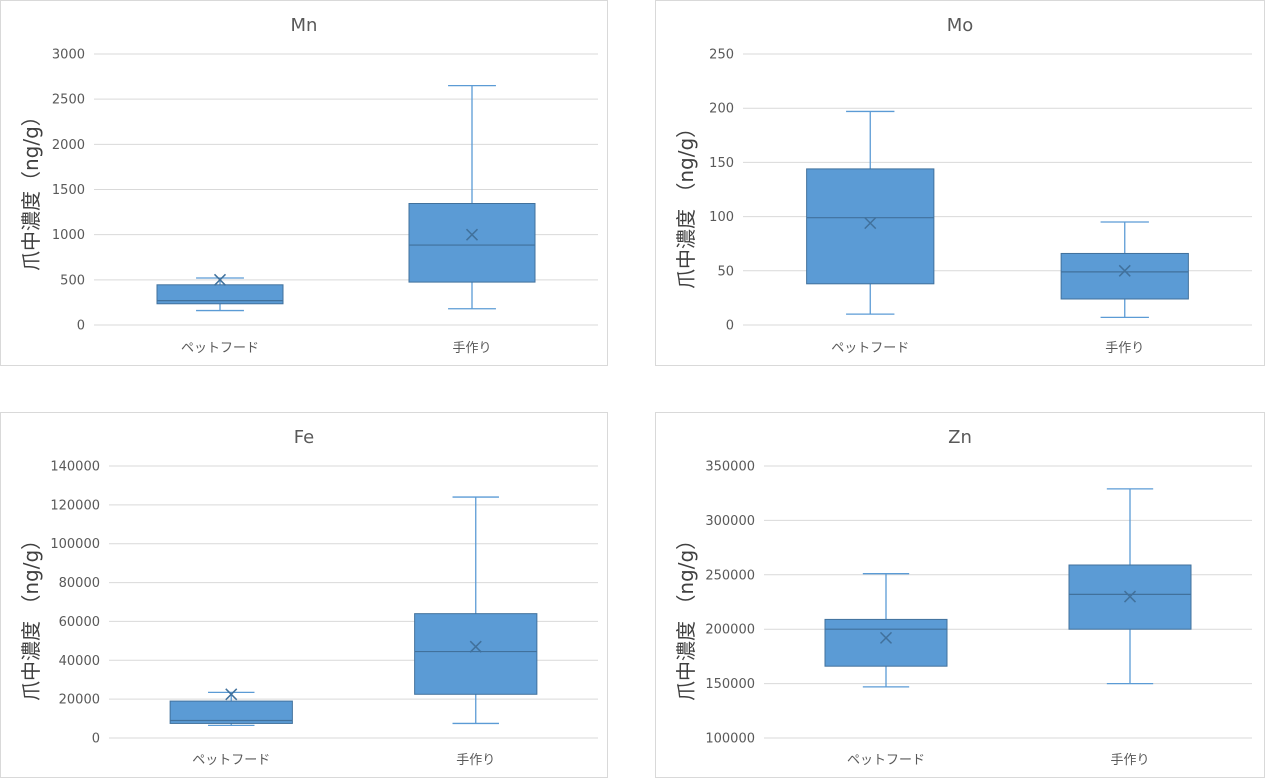  I want to click on y-tick-label: 150, so click(721, 163).